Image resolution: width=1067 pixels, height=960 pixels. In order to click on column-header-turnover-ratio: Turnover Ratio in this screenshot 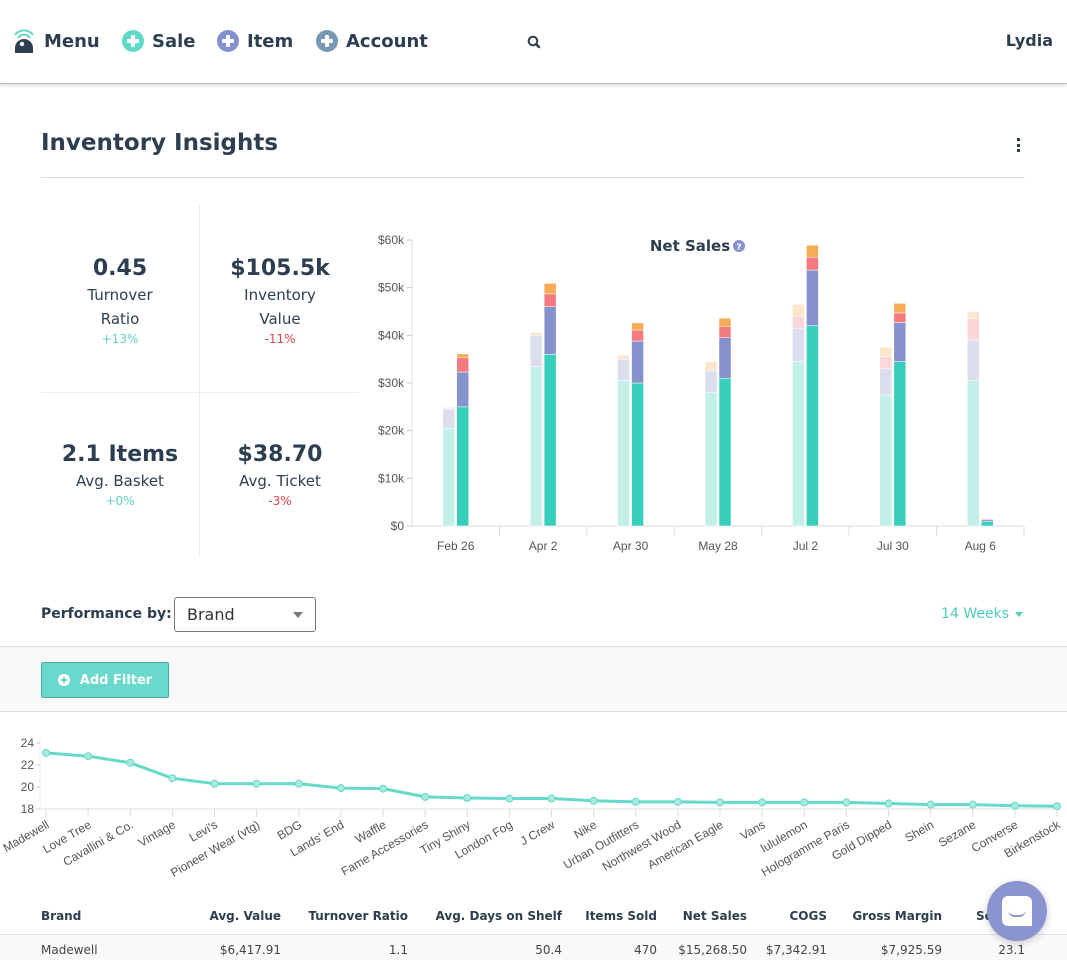, I will do `click(358, 916)`.